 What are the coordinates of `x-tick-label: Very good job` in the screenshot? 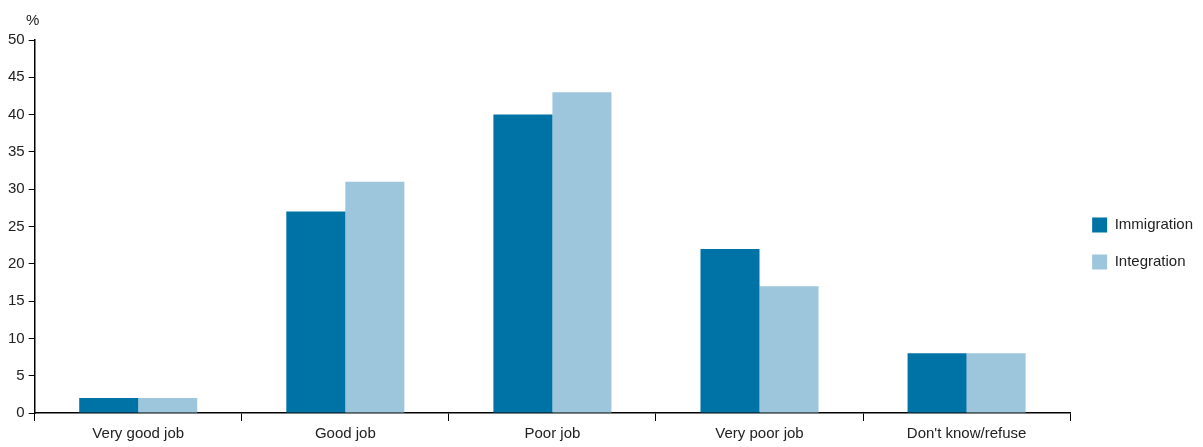 It's located at (138, 433).